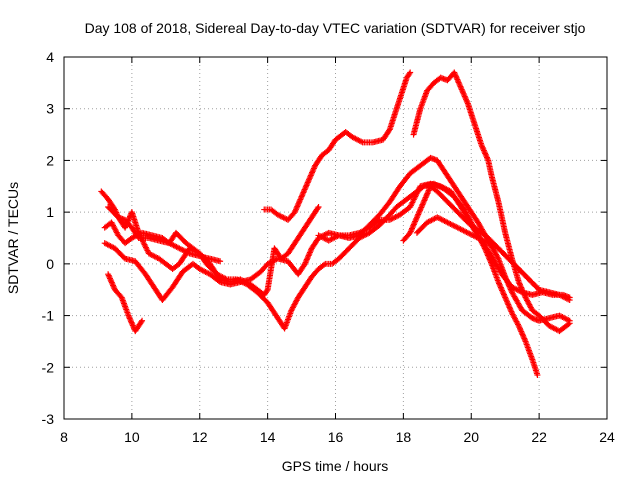  What do you see at coordinates (48, 419) in the screenshot?
I see `y-tick-label: -3` at bounding box center [48, 419].